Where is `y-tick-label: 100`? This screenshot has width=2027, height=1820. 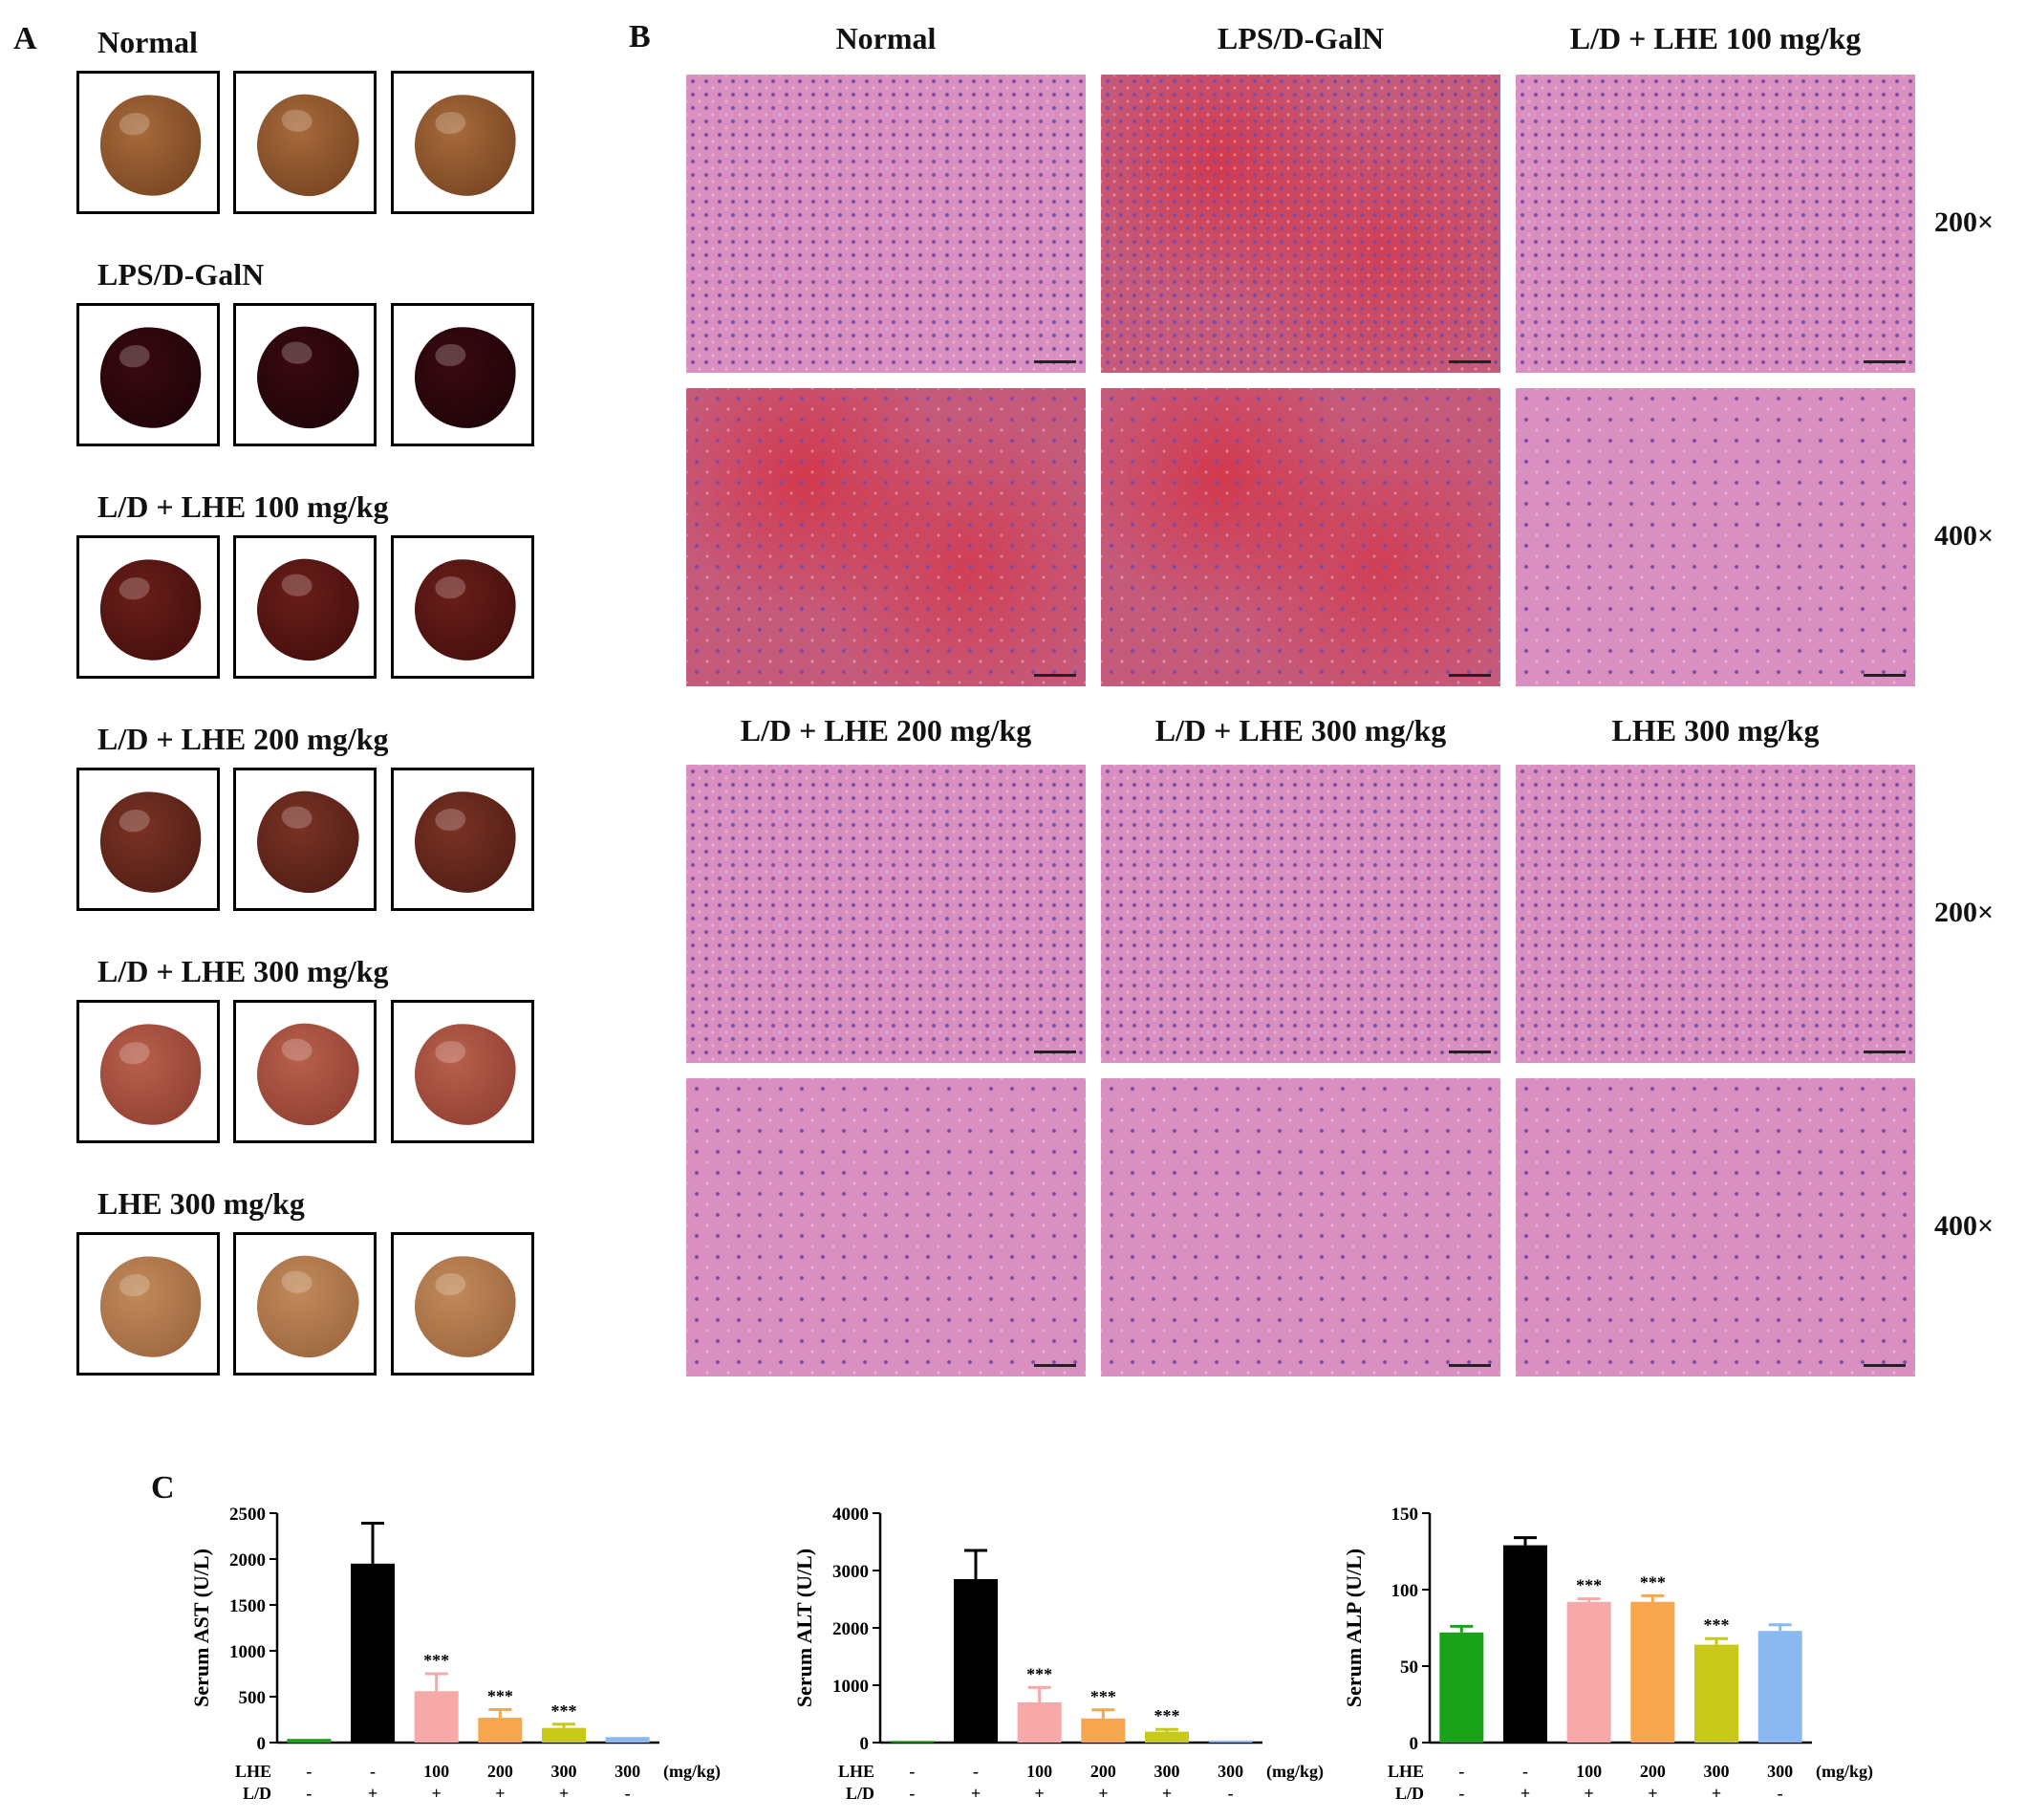
y-tick-label: 100 is located at coordinates (1405, 1591).